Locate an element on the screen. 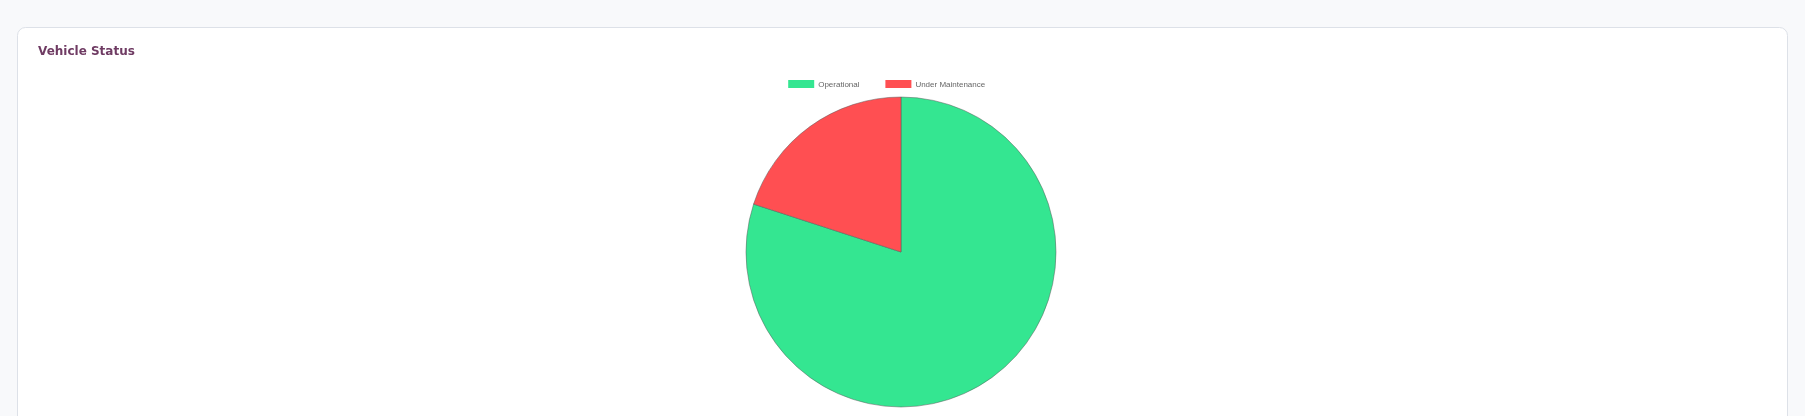 The height and width of the screenshot is (416, 1805). legend-label: Under Maintenance is located at coordinates (950, 84).